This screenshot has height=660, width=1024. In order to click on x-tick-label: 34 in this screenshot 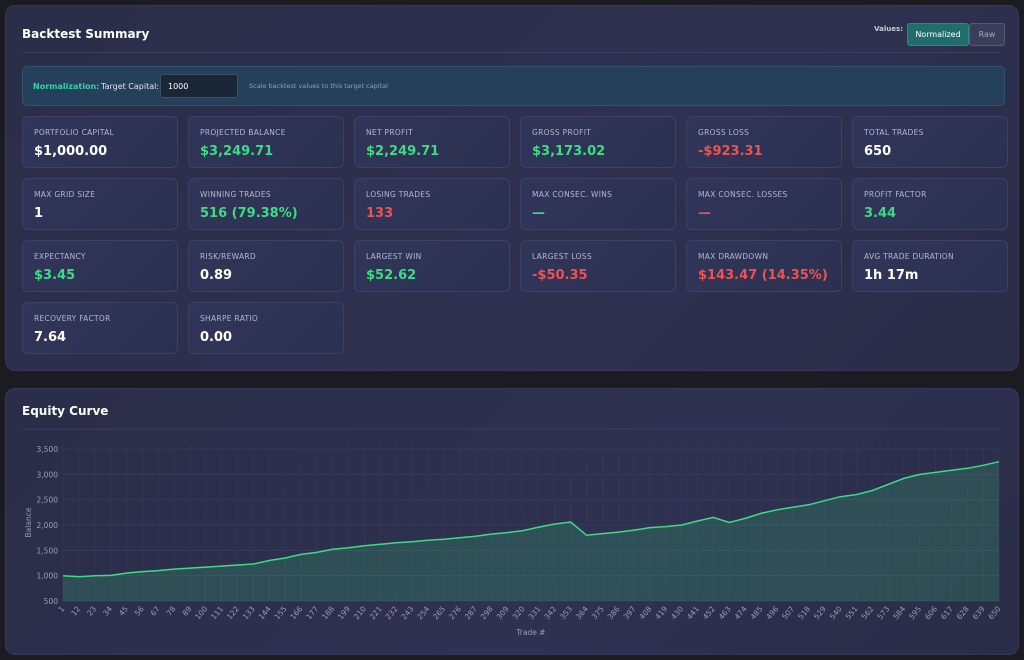, I will do `click(107, 610)`.